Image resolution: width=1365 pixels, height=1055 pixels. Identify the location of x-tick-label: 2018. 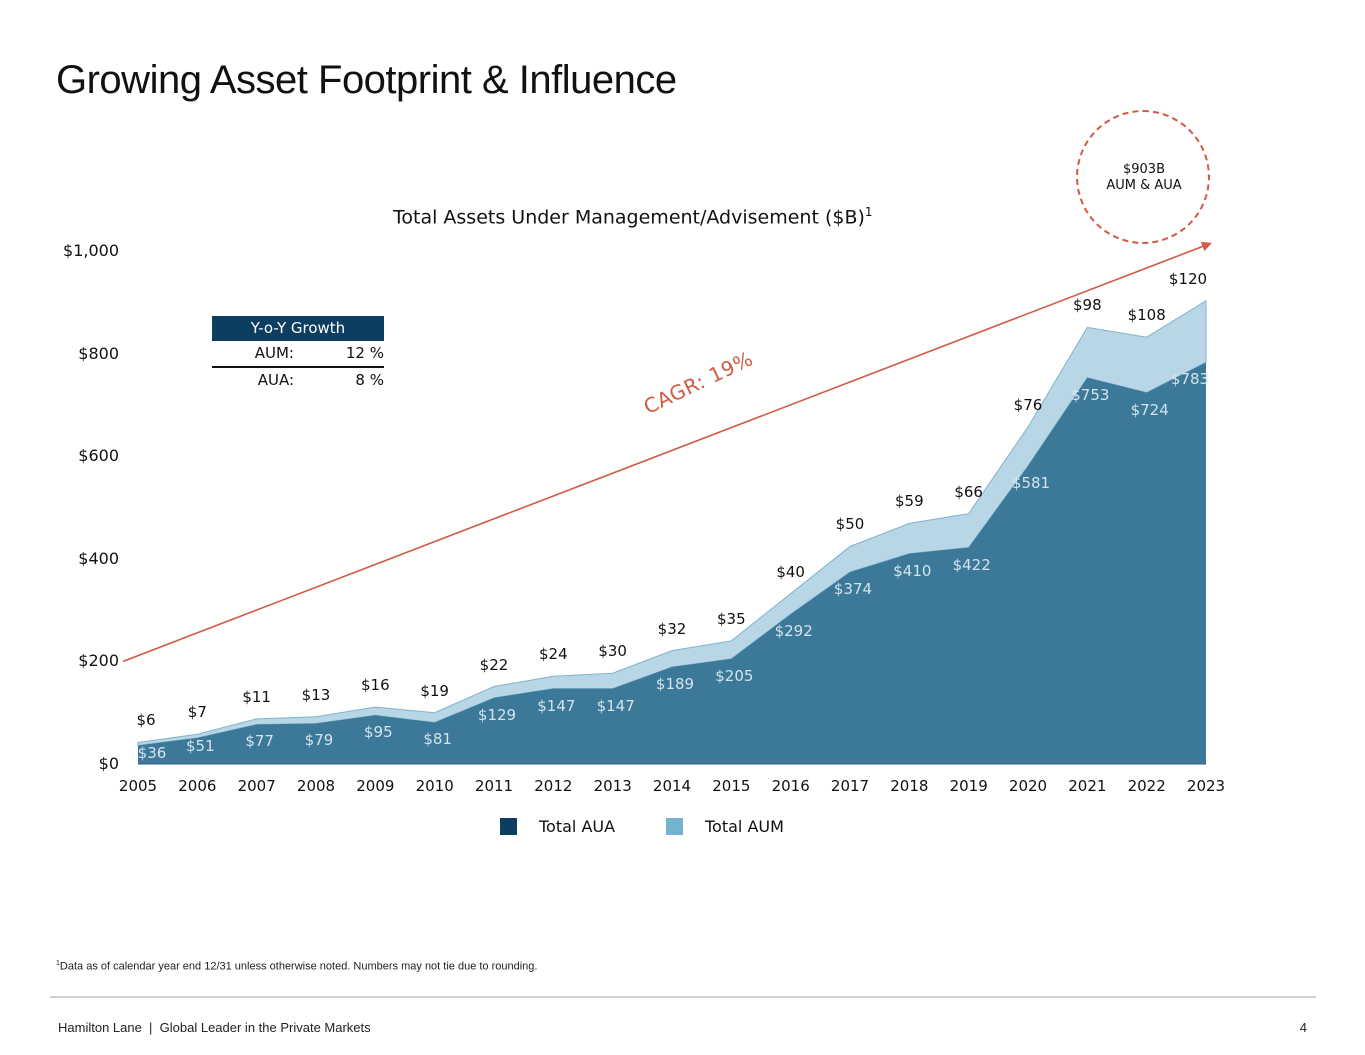
(909, 786).